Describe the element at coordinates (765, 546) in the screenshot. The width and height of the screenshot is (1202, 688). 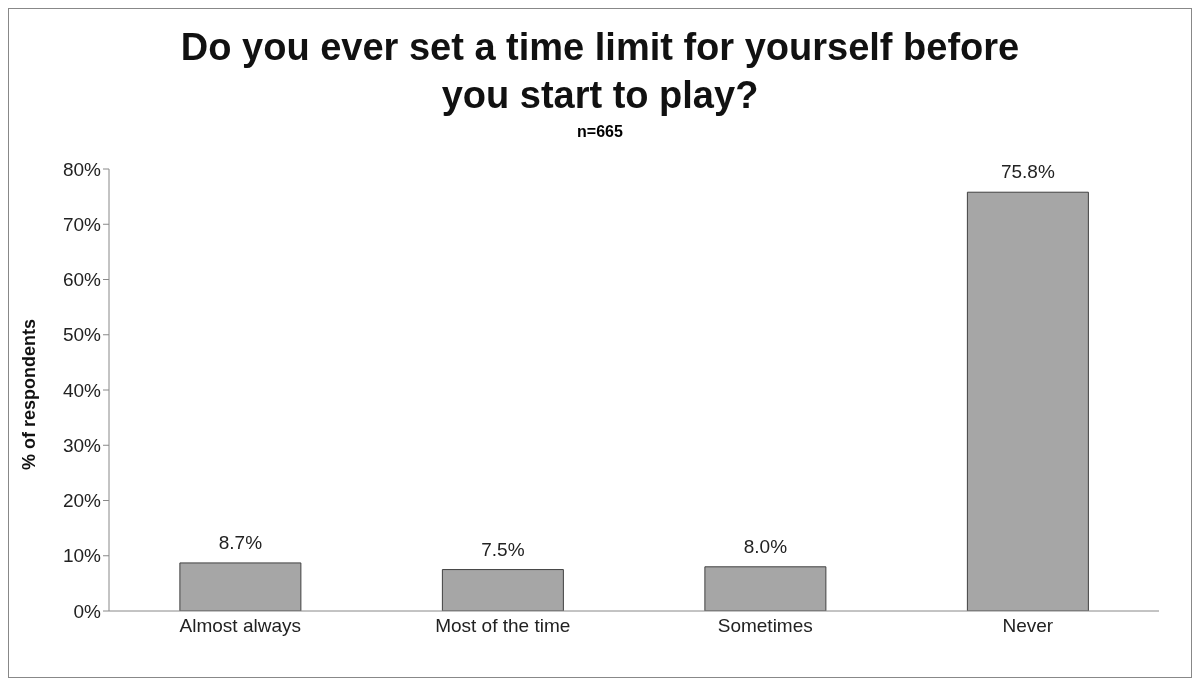
I see `data-label: 8.0%` at that location.